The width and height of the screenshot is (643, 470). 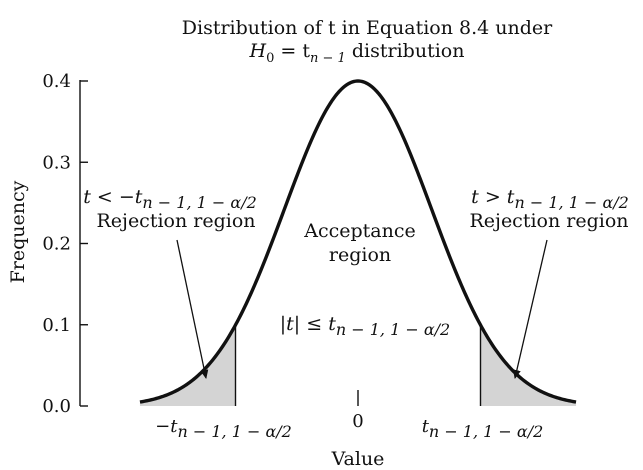 What do you see at coordinates (170, 199) in the screenshot?
I see `left-rejection-condition: t < −tn − 1, 1 − α/2` at bounding box center [170, 199].